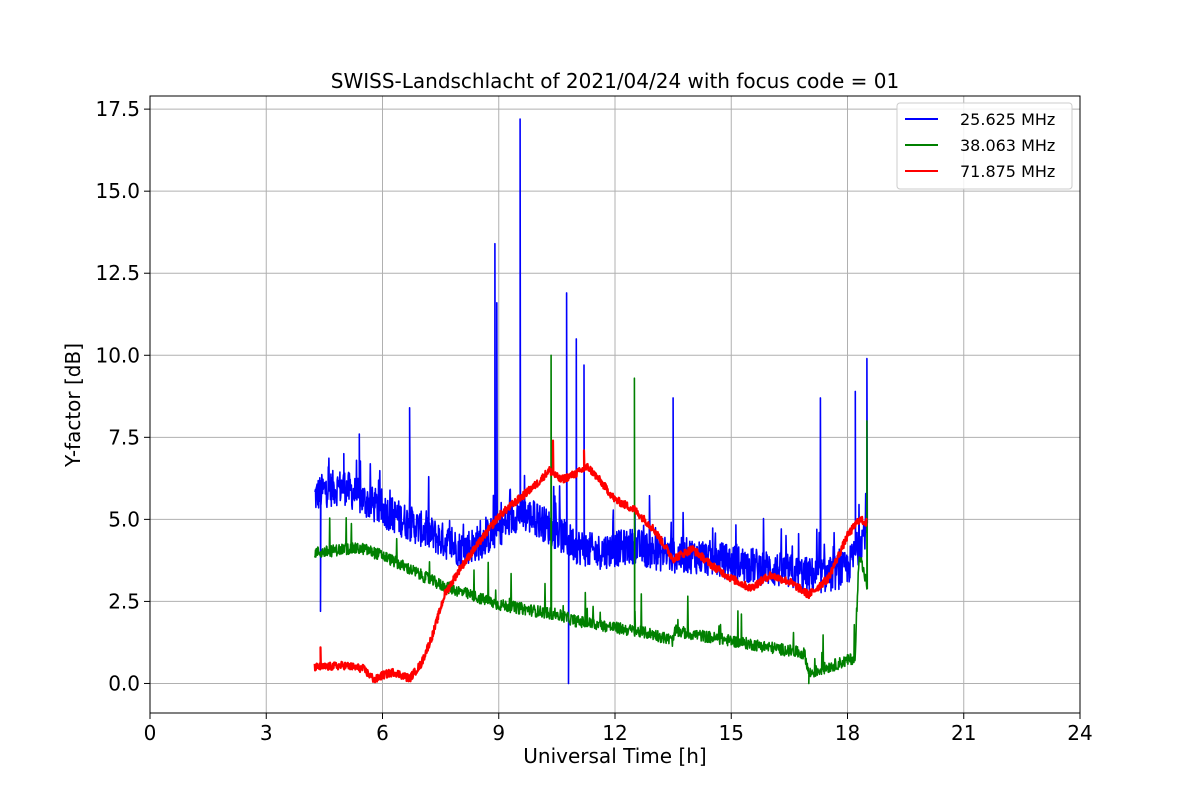  What do you see at coordinates (1079, 733) in the screenshot?
I see `x-tick-label: 24` at bounding box center [1079, 733].